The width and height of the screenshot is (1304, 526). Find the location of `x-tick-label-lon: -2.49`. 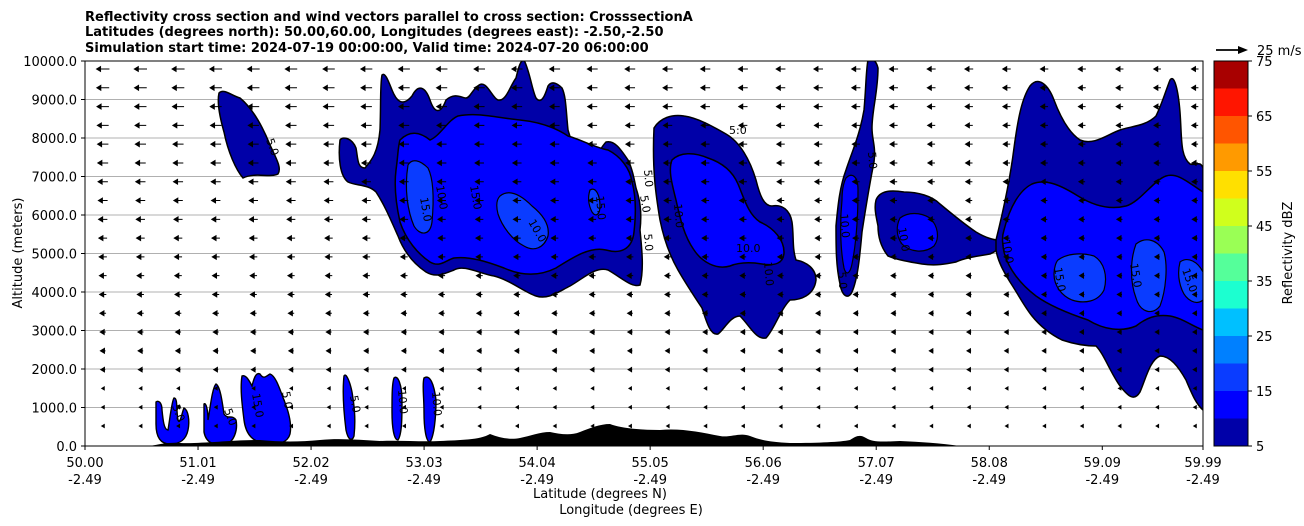

x-tick-label-lon: -2.49 is located at coordinates (1102, 480).